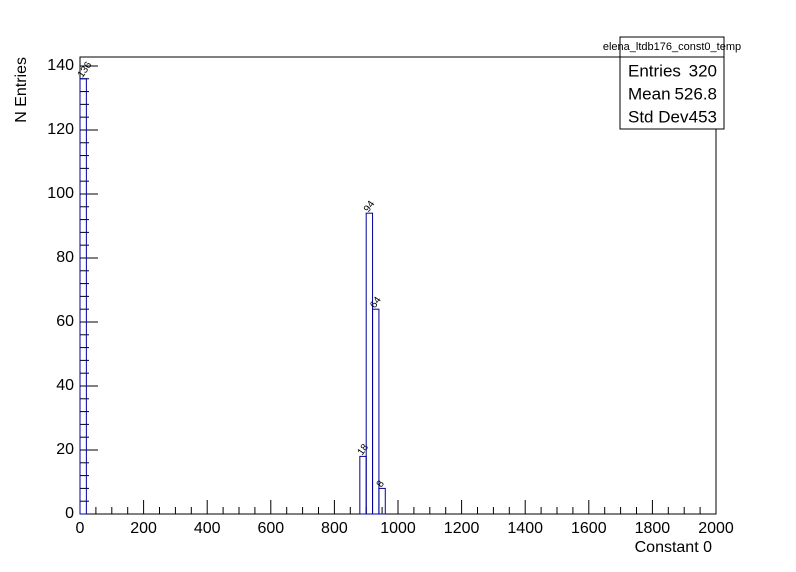 This screenshot has height=572, width=796. Describe the element at coordinates (65, 321) in the screenshot. I see `y-tick-label: 60` at that location.